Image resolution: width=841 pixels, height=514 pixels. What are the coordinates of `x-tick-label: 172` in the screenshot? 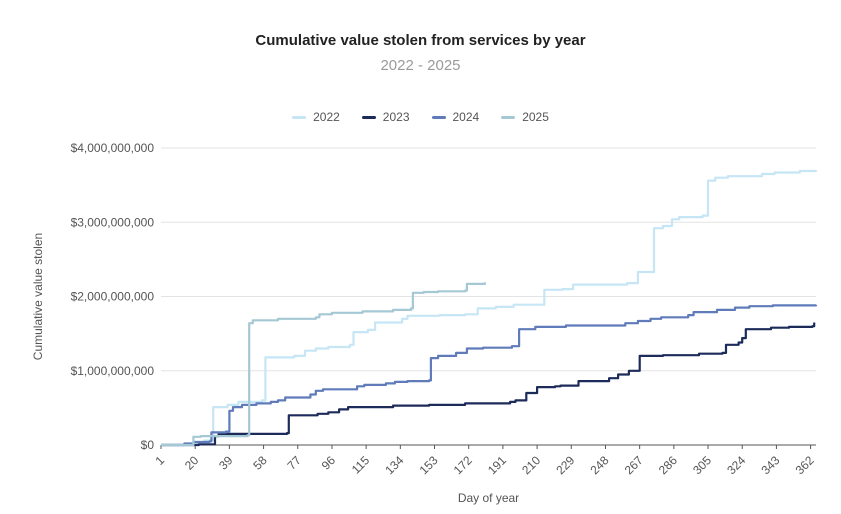 It's located at (463, 465).